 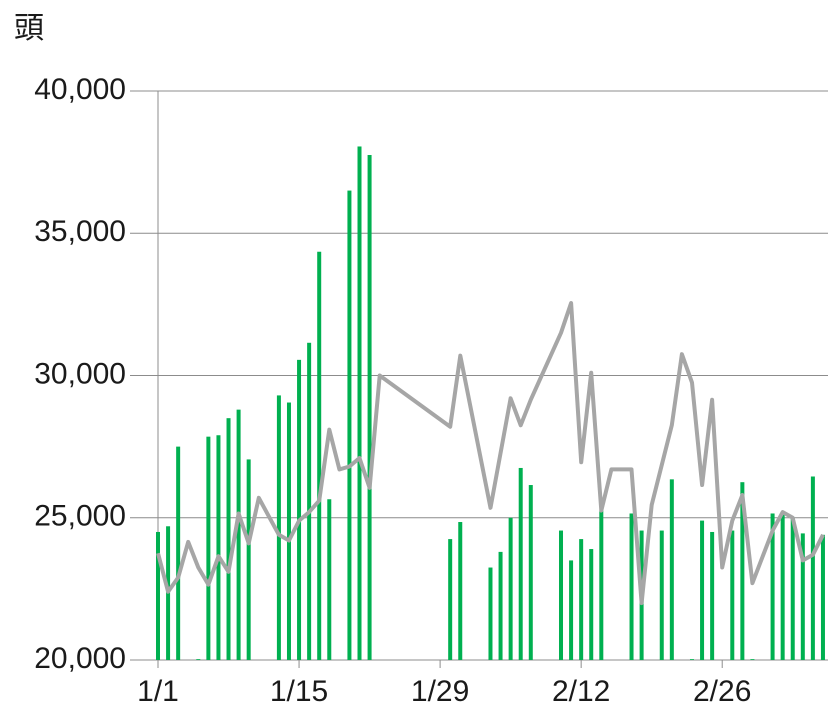 I want to click on x-tick-label: 1/15, so click(x=299, y=691).